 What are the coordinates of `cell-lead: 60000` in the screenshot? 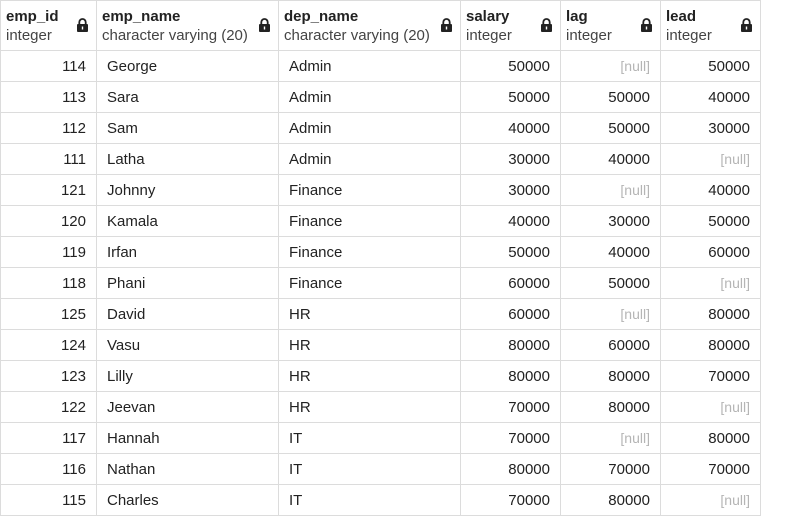 It's located at (710, 252).